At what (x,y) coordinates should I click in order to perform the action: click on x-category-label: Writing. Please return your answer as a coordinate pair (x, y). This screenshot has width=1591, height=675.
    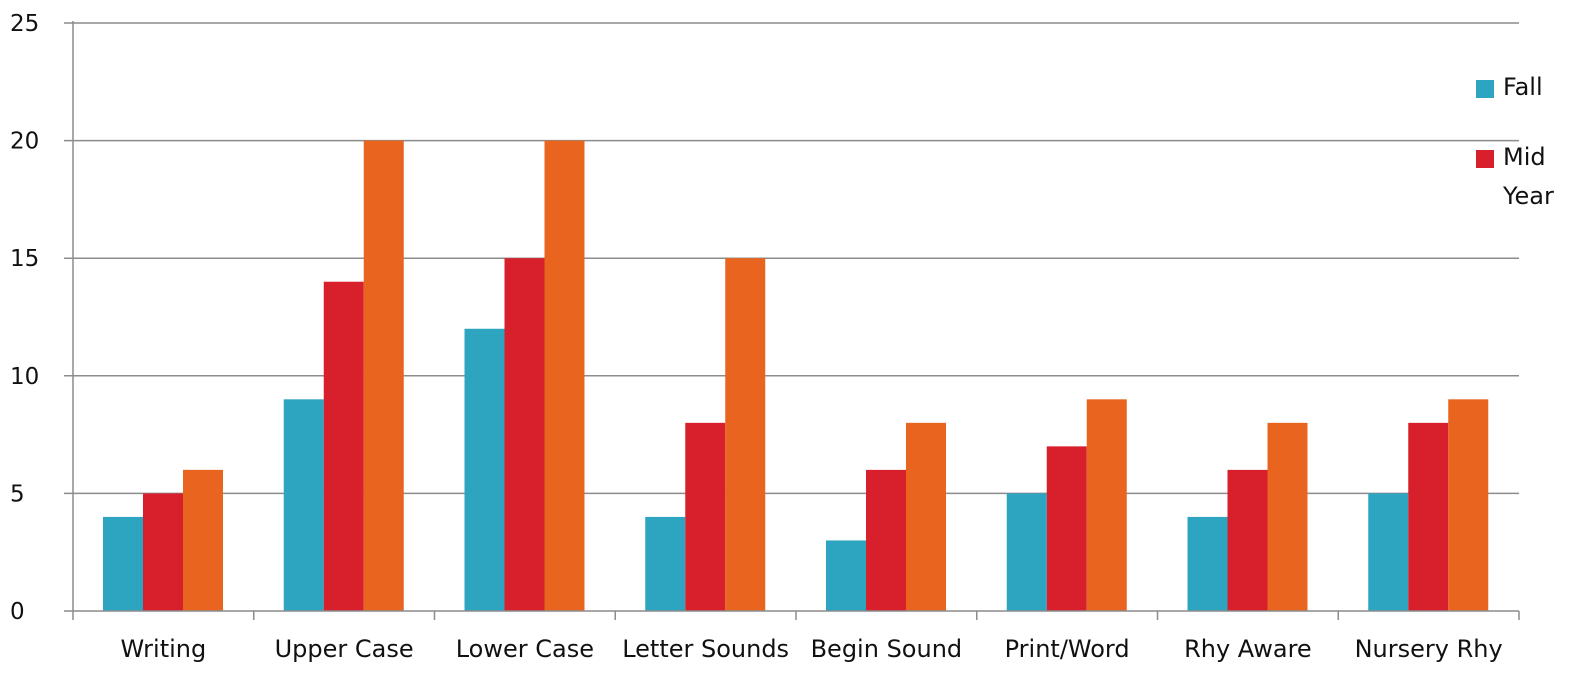
    Looking at the image, I should click on (164, 649).